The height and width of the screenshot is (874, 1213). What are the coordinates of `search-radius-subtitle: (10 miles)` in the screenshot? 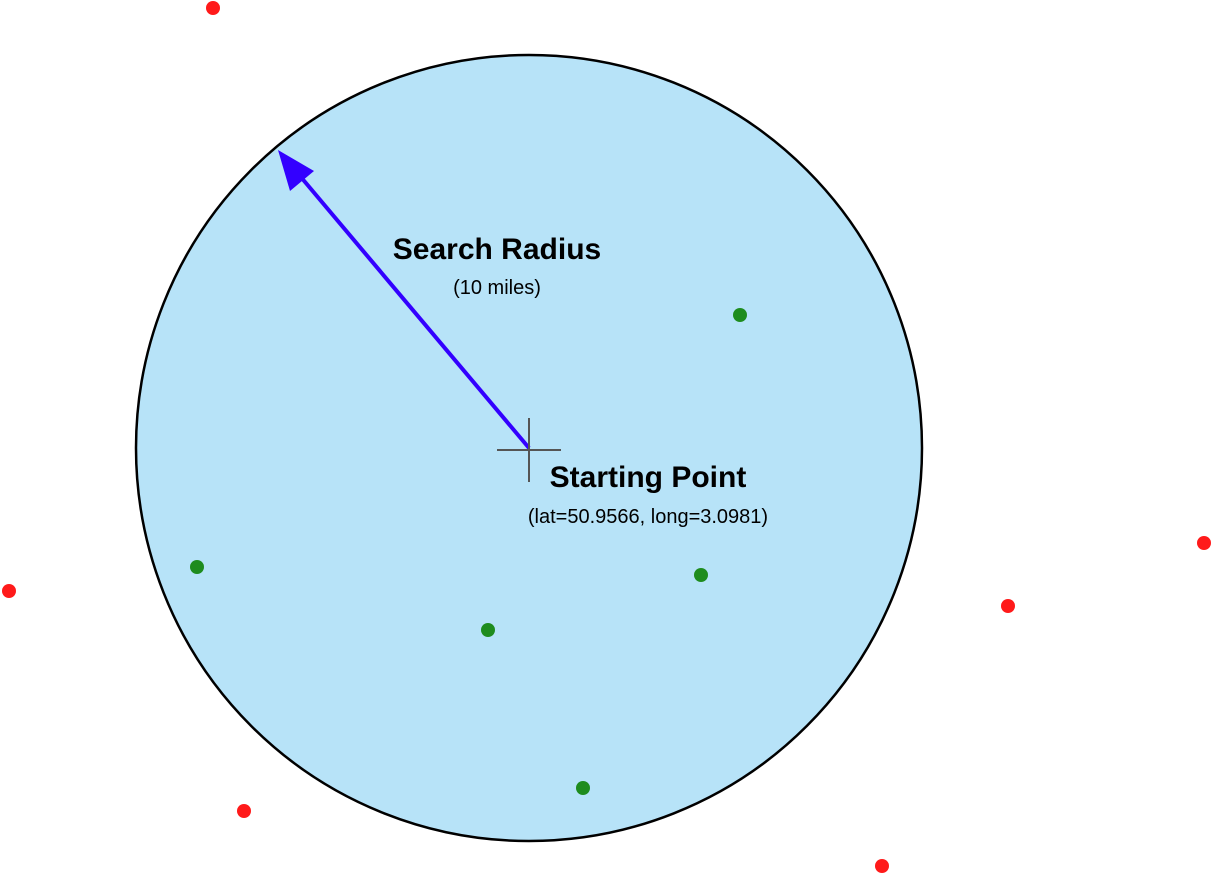 It's located at (497, 288).